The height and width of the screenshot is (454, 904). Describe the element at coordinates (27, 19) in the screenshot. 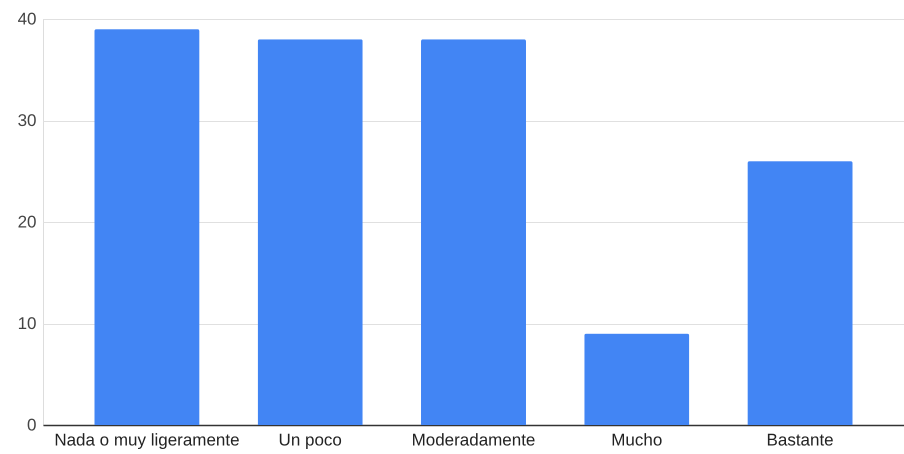

I see `y-tick-label: 40` at that location.